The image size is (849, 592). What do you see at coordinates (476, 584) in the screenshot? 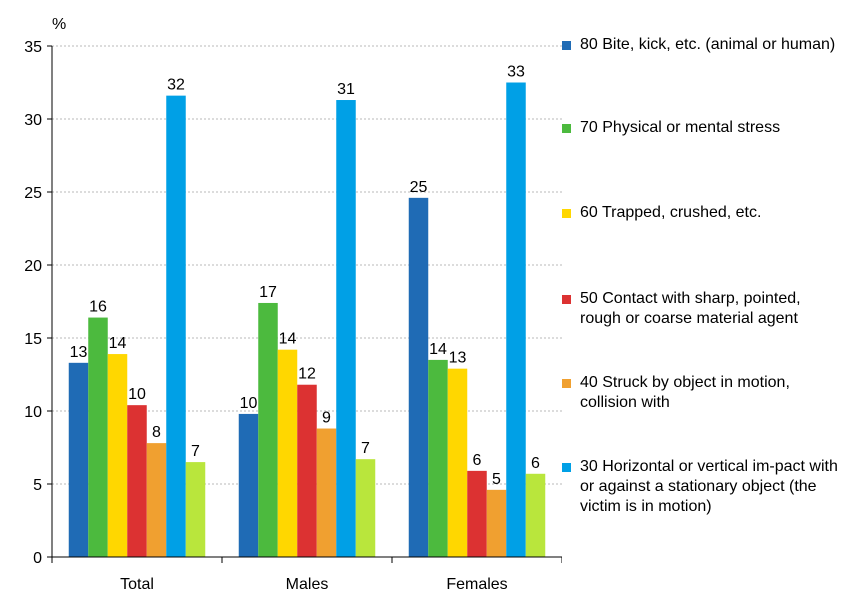
I see `x-tick-label: Females` at bounding box center [476, 584].